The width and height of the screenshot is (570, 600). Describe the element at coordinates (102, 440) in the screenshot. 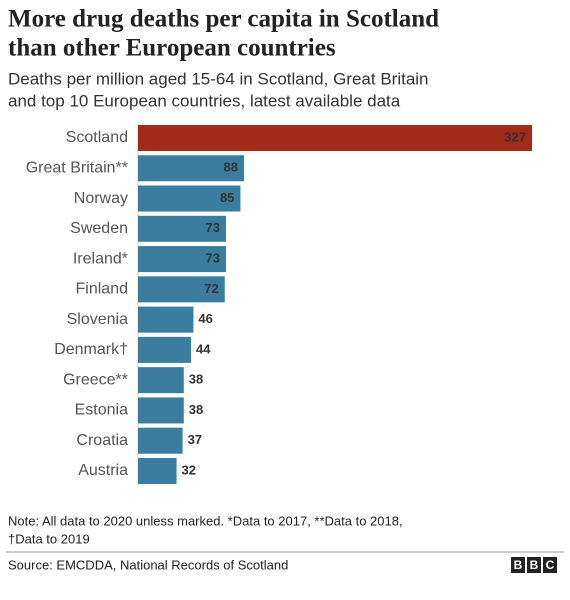

I see `category-label: Croatia` at that location.